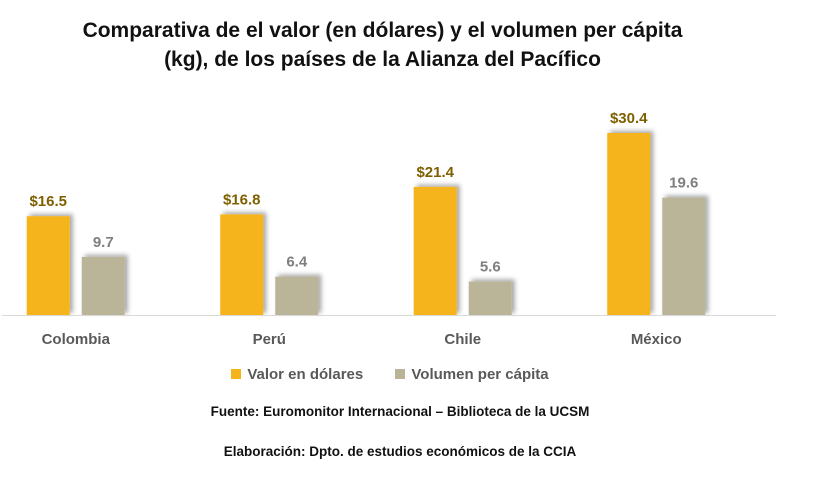 The image size is (825, 504). Describe the element at coordinates (269, 339) in the screenshot. I see `x-tick-label-peru: Perú` at that location.